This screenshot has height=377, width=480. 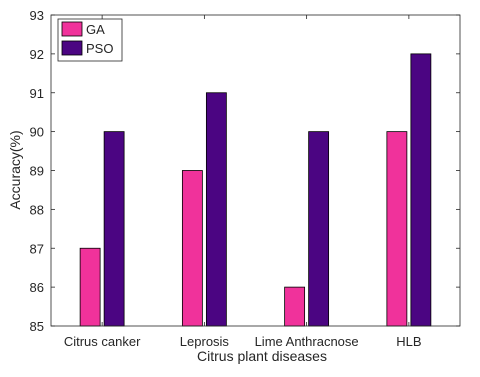 I want to click on x-tick-label: Lime Anthracnose, so click(x=307, y=341).